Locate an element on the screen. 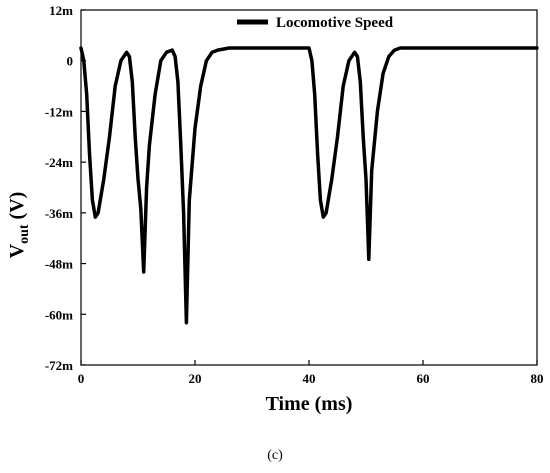  x-tick-label: 40 is located at coordinates (309, 378).